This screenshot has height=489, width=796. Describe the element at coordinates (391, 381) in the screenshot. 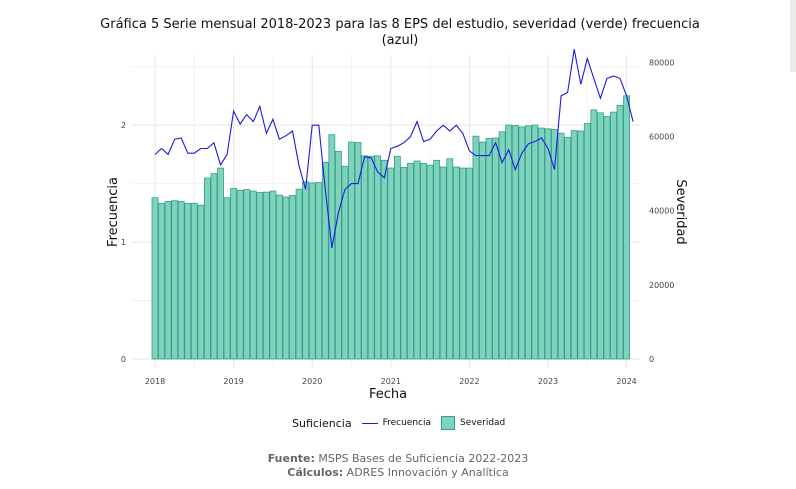

I see `x-tick-label: 2021` at that location.